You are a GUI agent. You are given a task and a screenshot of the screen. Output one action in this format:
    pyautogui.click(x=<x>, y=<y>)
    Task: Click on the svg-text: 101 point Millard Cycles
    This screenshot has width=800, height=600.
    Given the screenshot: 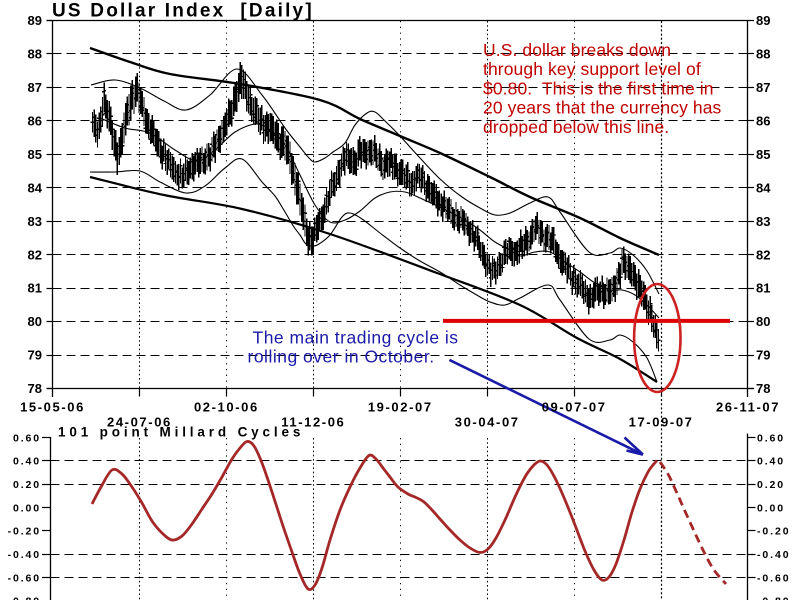 What is the action you would take?
    pyautogui.click(x=181, y=432)
    